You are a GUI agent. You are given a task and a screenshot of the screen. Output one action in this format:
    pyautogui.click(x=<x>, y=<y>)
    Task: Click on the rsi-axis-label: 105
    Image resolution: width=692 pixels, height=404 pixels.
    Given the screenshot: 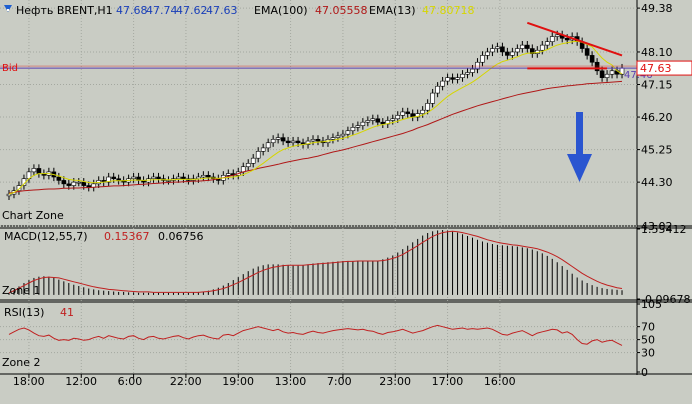 What is the action you would take?
    pyautogui.click(x=651, y=304)
    